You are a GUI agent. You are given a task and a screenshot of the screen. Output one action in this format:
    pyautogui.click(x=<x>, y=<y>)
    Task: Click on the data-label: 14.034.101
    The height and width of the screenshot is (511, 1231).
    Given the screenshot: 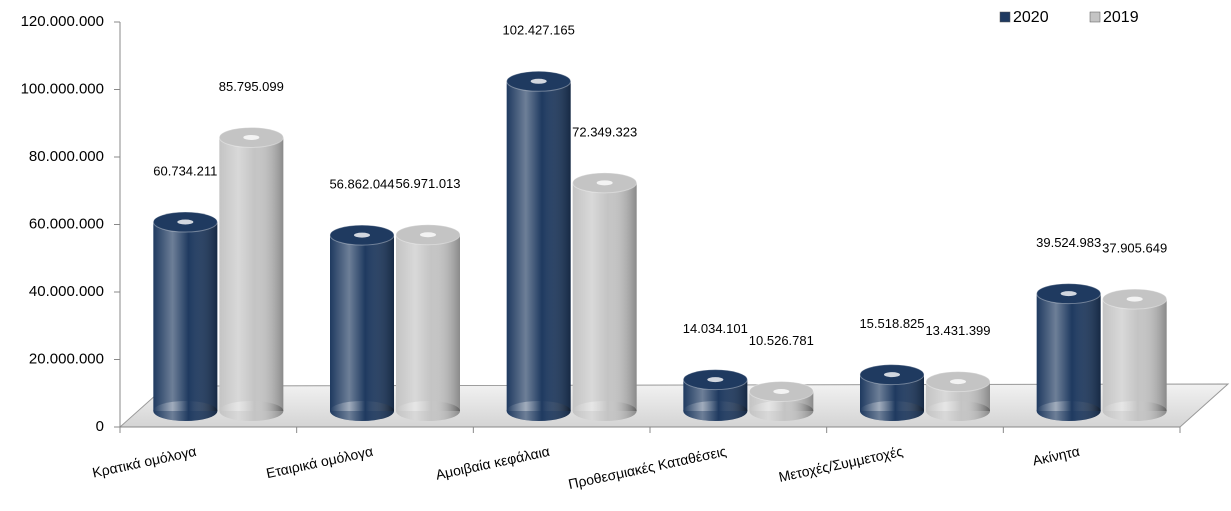 What is the action you would take?
    pyautogui.click(x=715, y=328)
    